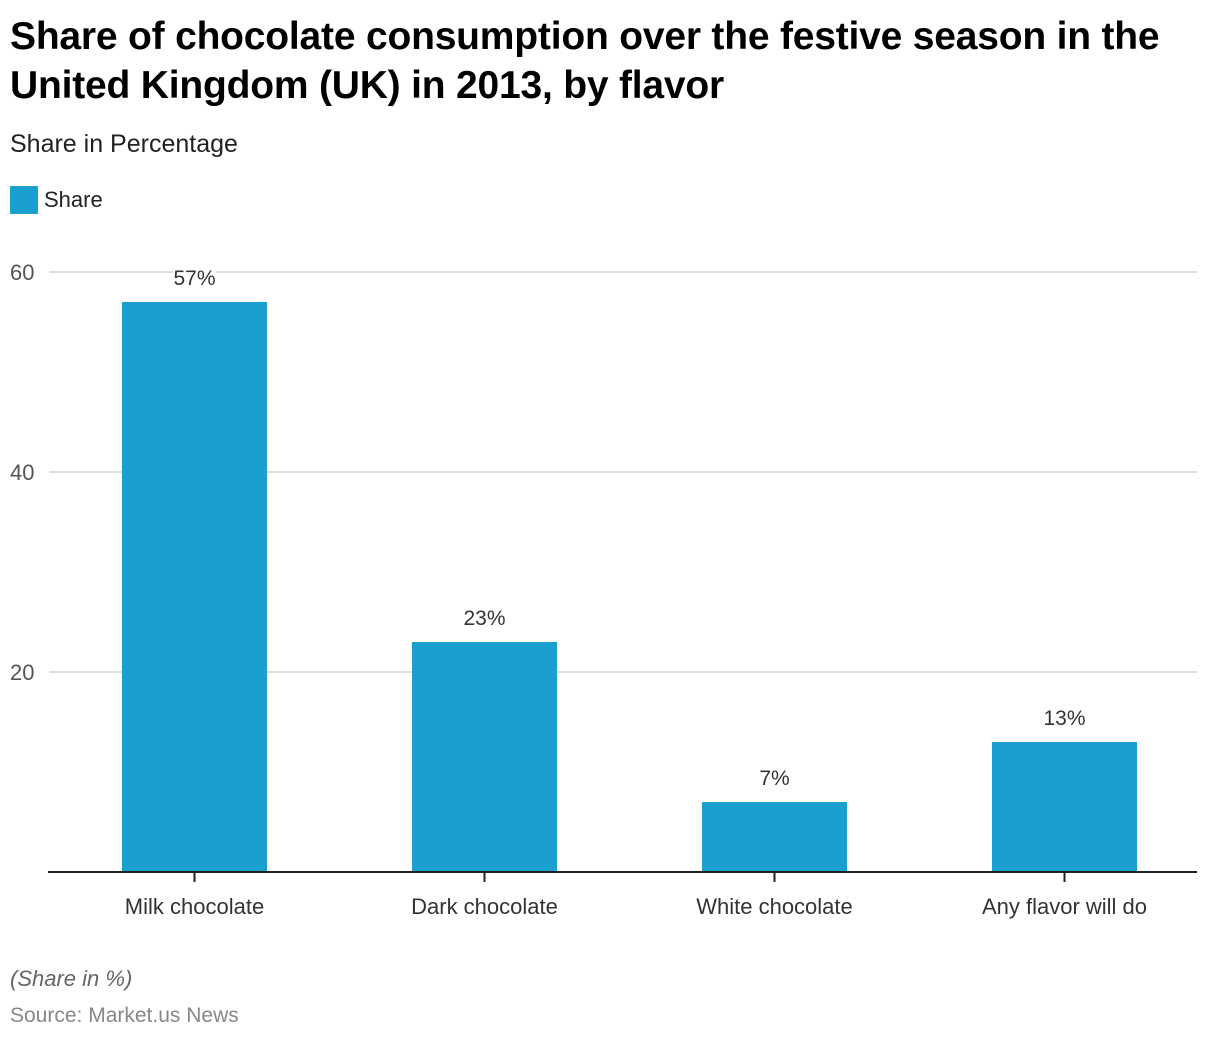  Describe the element at coordinates (73, 199) in the screenshot. I see `legend-label-share: Share` at that location.